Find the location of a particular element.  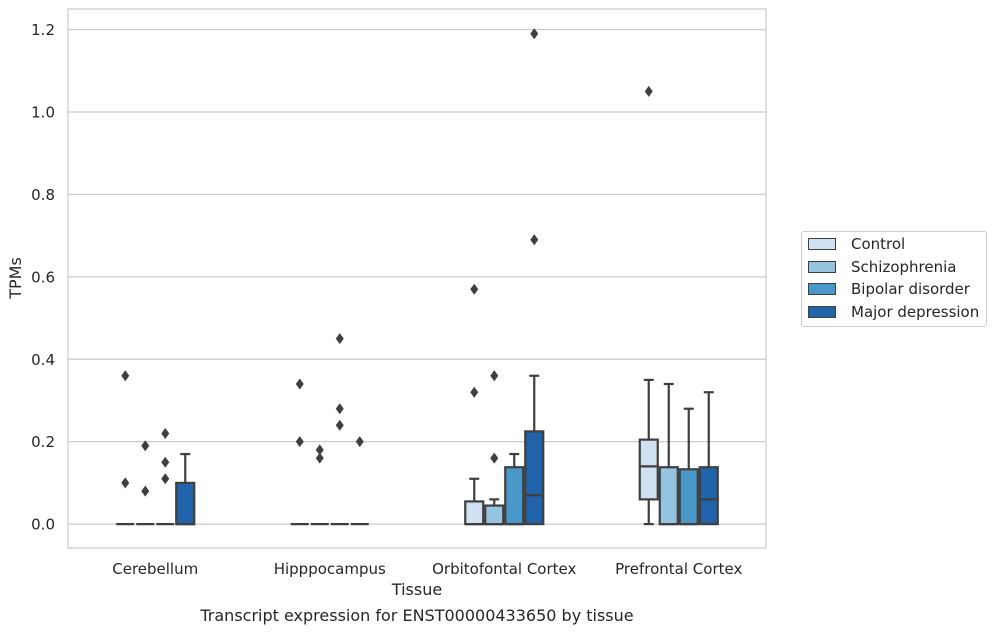

y-tick-label: 0.6 is located at coordinates (43, 277).